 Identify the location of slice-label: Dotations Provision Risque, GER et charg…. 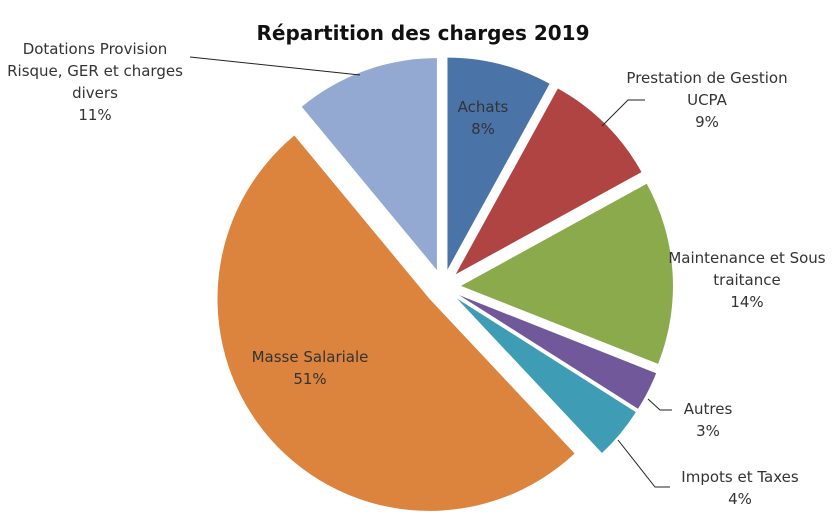
(97, 82).